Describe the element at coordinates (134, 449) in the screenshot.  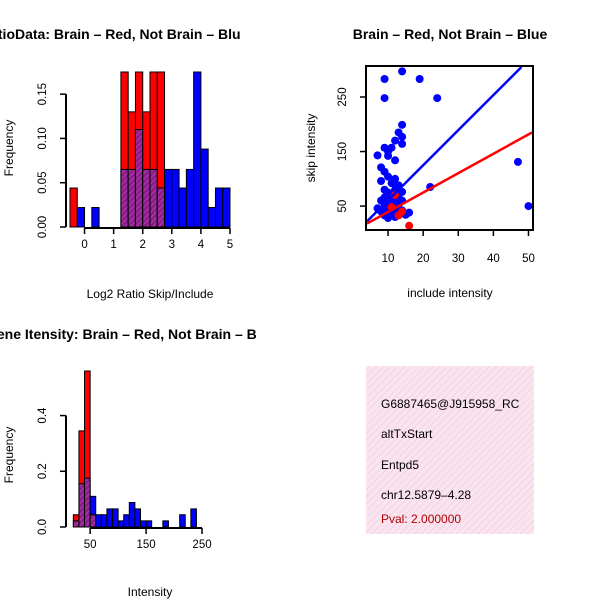
I see `gene-intensity-histogram-bars` at that location.